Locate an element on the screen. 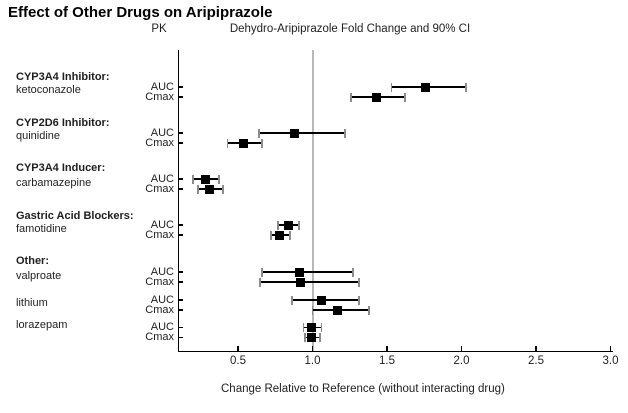 The image size is (628, 413). reference-line is located at coordinates (313, 200).